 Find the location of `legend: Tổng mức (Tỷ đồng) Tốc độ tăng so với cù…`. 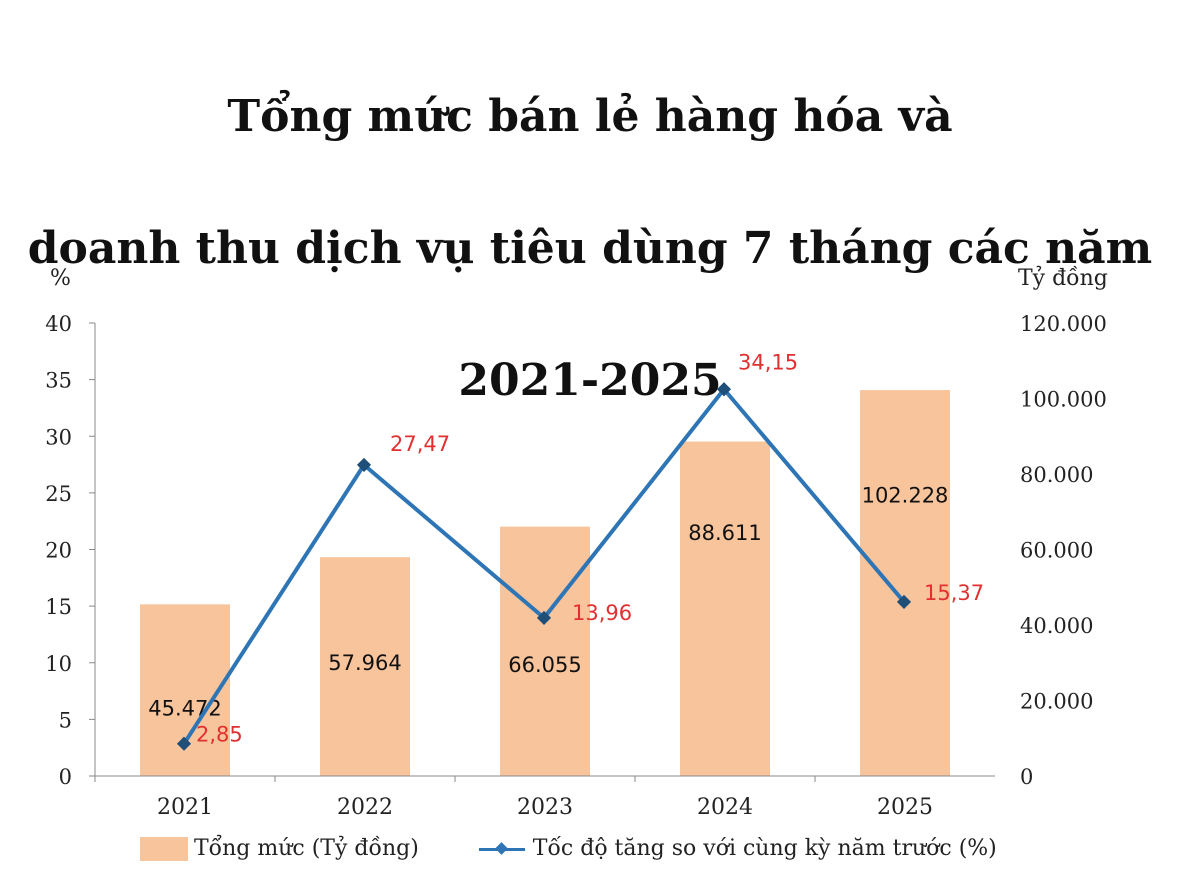

legend: Tổng mức (Tỷ đồng) Tốc độ tăng so với cù… is located at coordinates (598, 848).